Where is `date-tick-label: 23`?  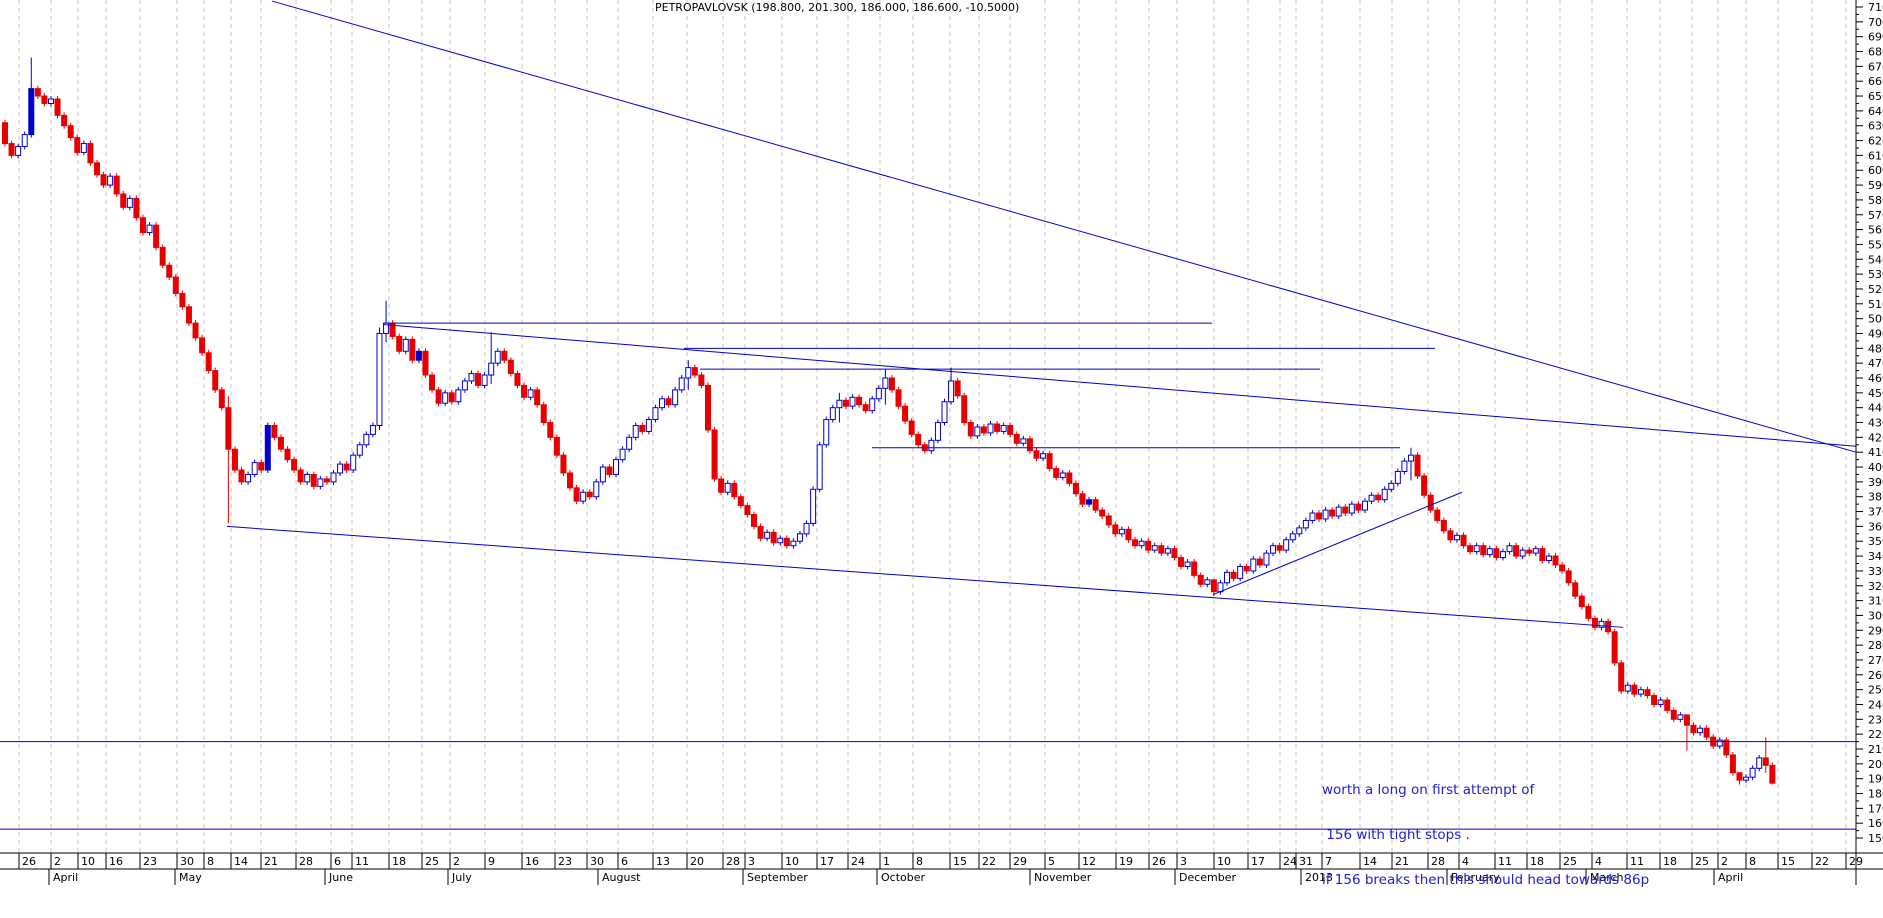 date-tick-label: 23 is located at coordinates (565, 861).